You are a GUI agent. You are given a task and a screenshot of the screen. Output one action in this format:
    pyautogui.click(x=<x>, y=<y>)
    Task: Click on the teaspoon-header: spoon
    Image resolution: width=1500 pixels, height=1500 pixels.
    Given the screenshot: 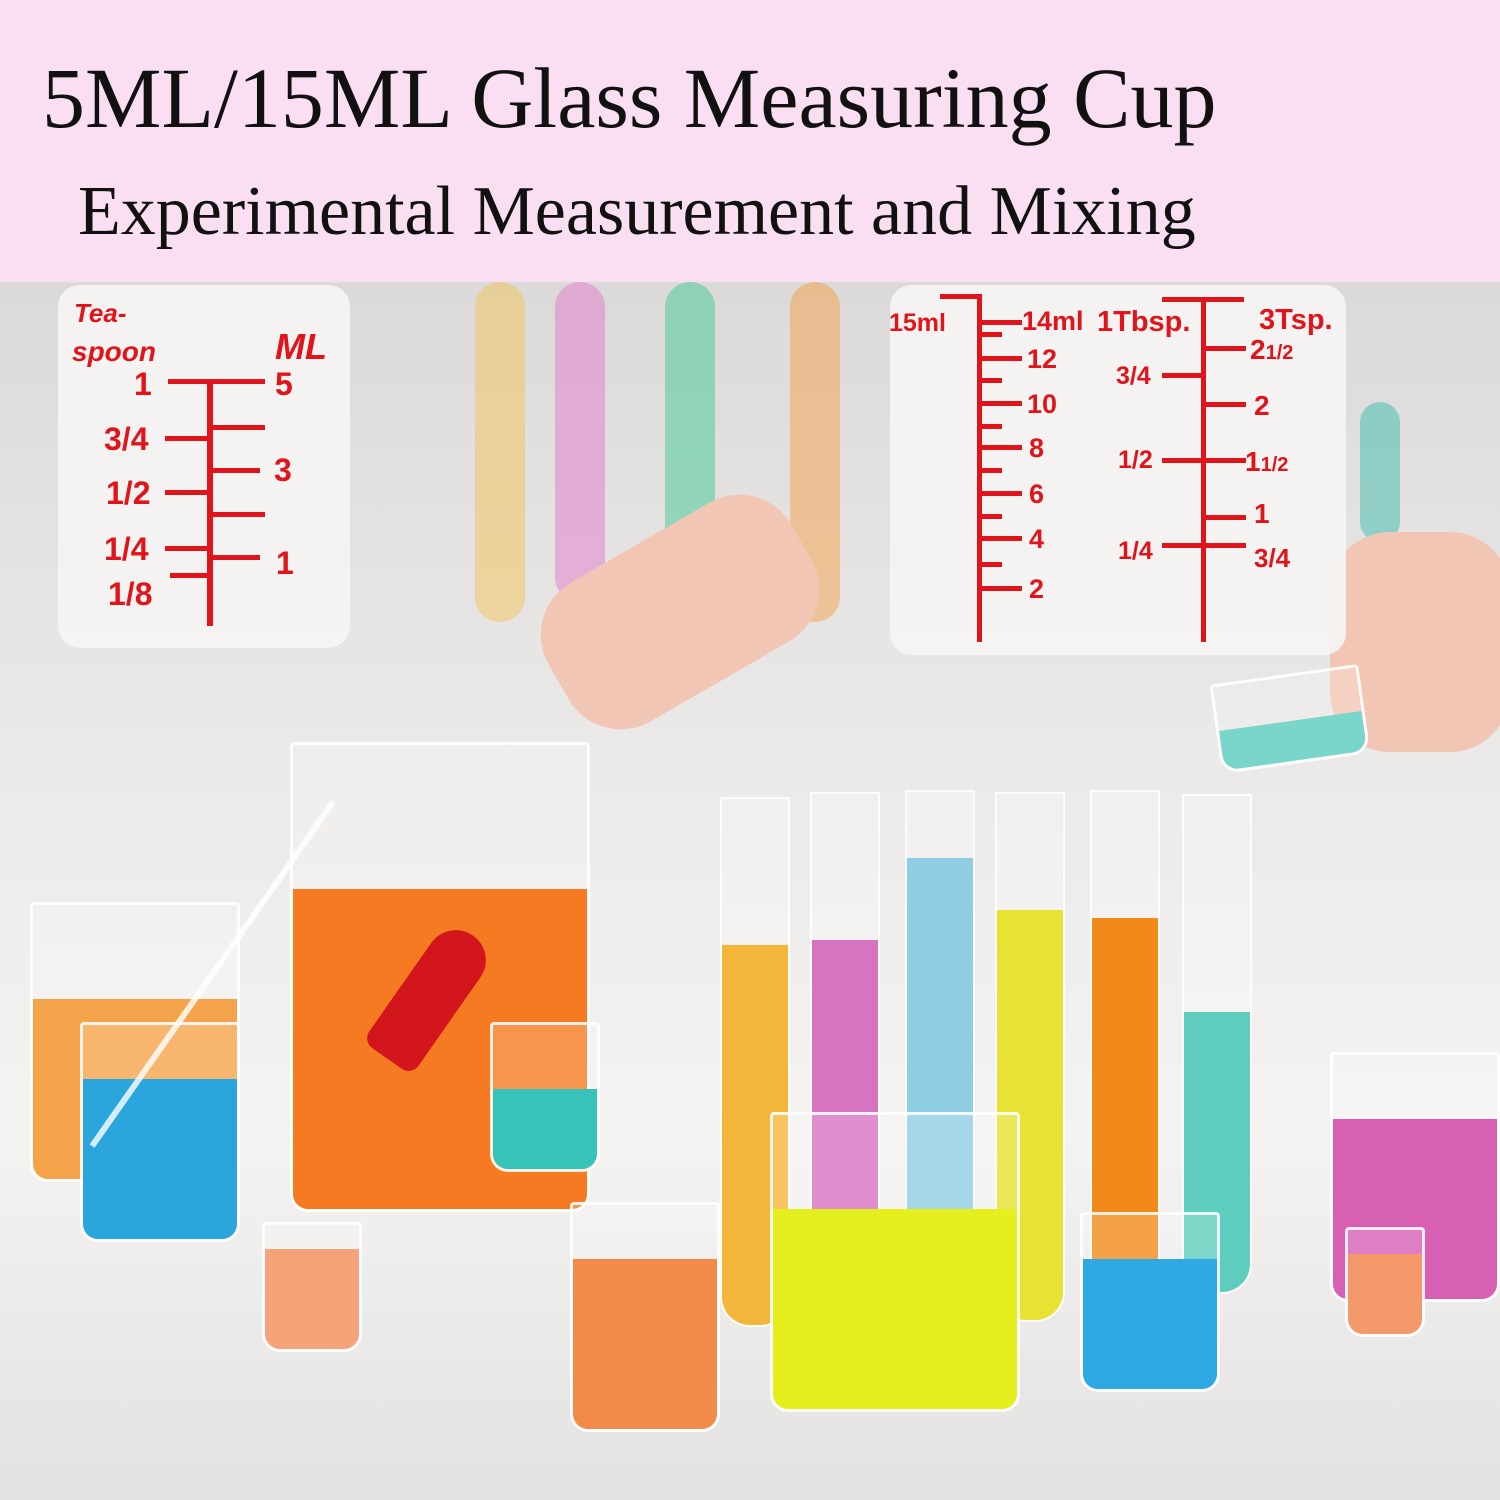 What is the action you would take?
    pyautogui.click(x=114, y=351)
    